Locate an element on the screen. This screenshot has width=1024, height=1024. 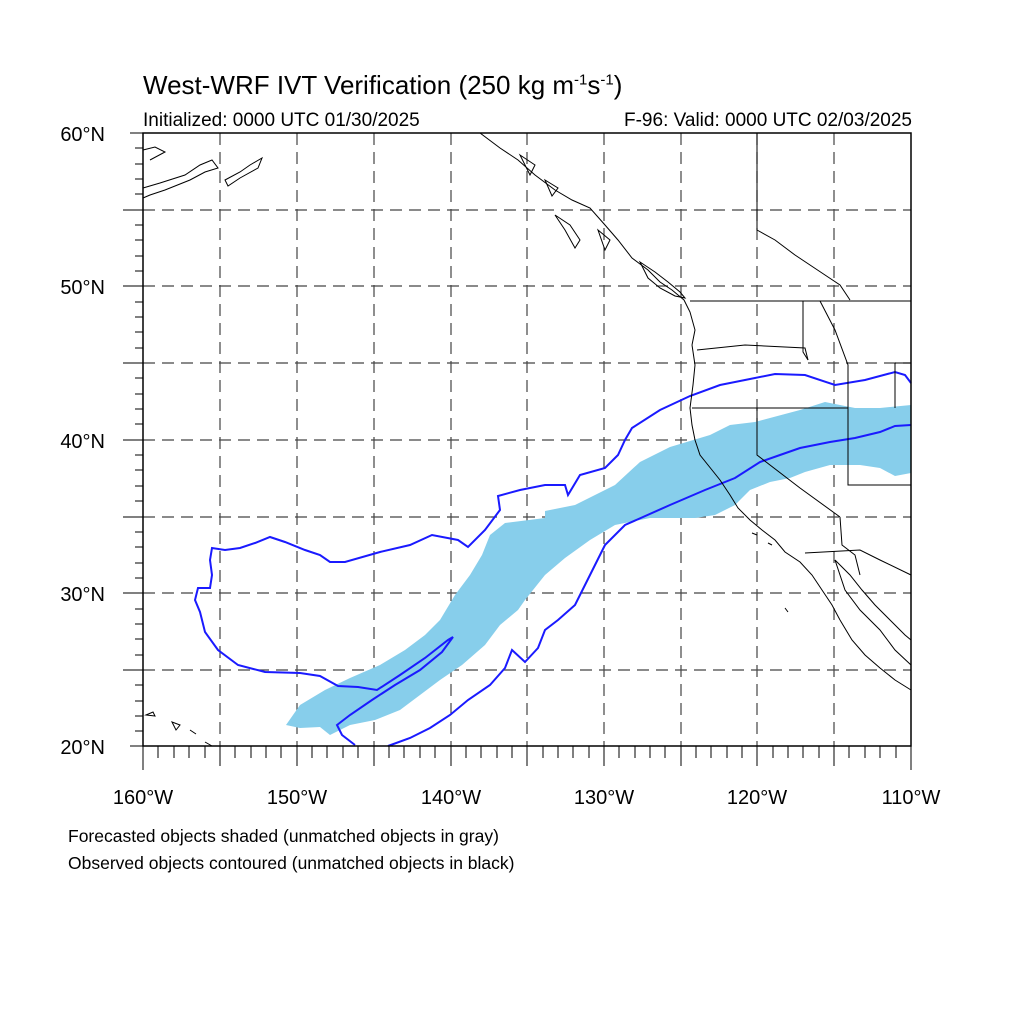
lat-label-20n: 20°N is located at coordinates (82, 748).